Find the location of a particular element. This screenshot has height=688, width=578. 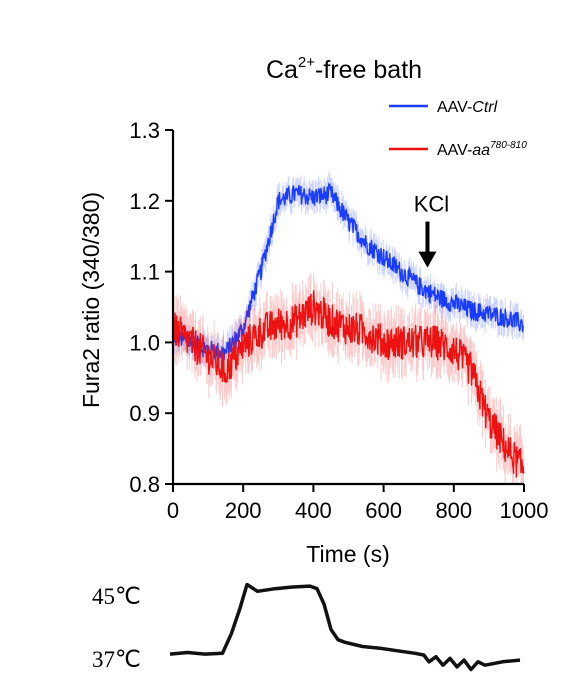

x-axis-label: Time (s) is located at coordinates (347, 554).